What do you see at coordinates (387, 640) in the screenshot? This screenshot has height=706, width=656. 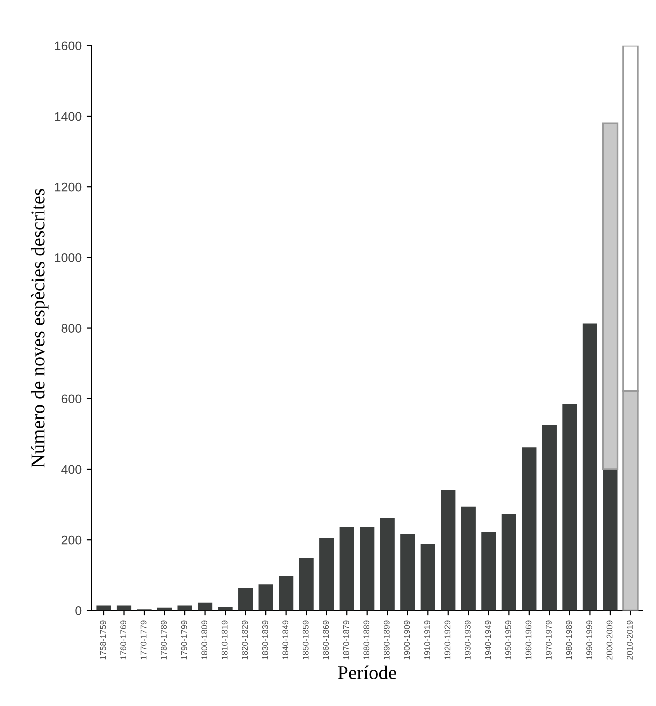 I see `x-tick-label: 1890-1899` at bounding box center [387, 640].